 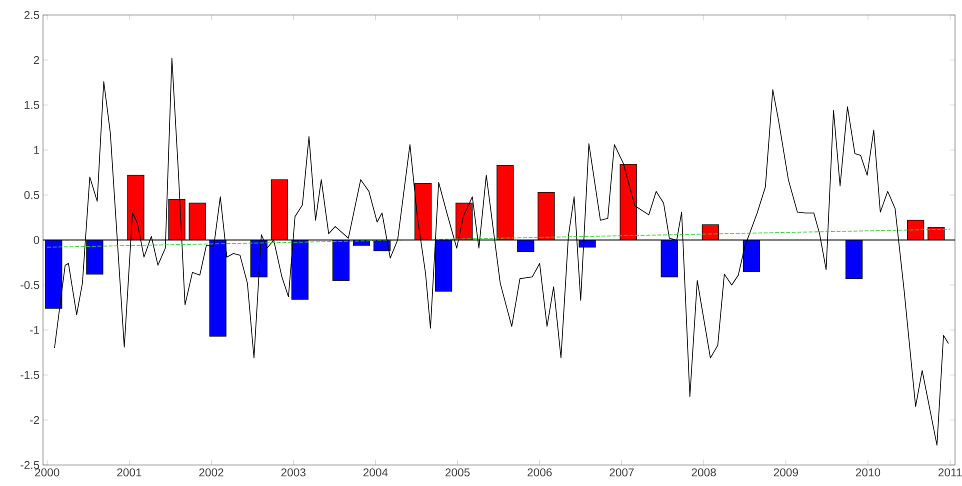 What do you see at coordinates (30, 285) in the screenshot?
I see `y-tick-label: -0.5` at bounding box center [30, 285].